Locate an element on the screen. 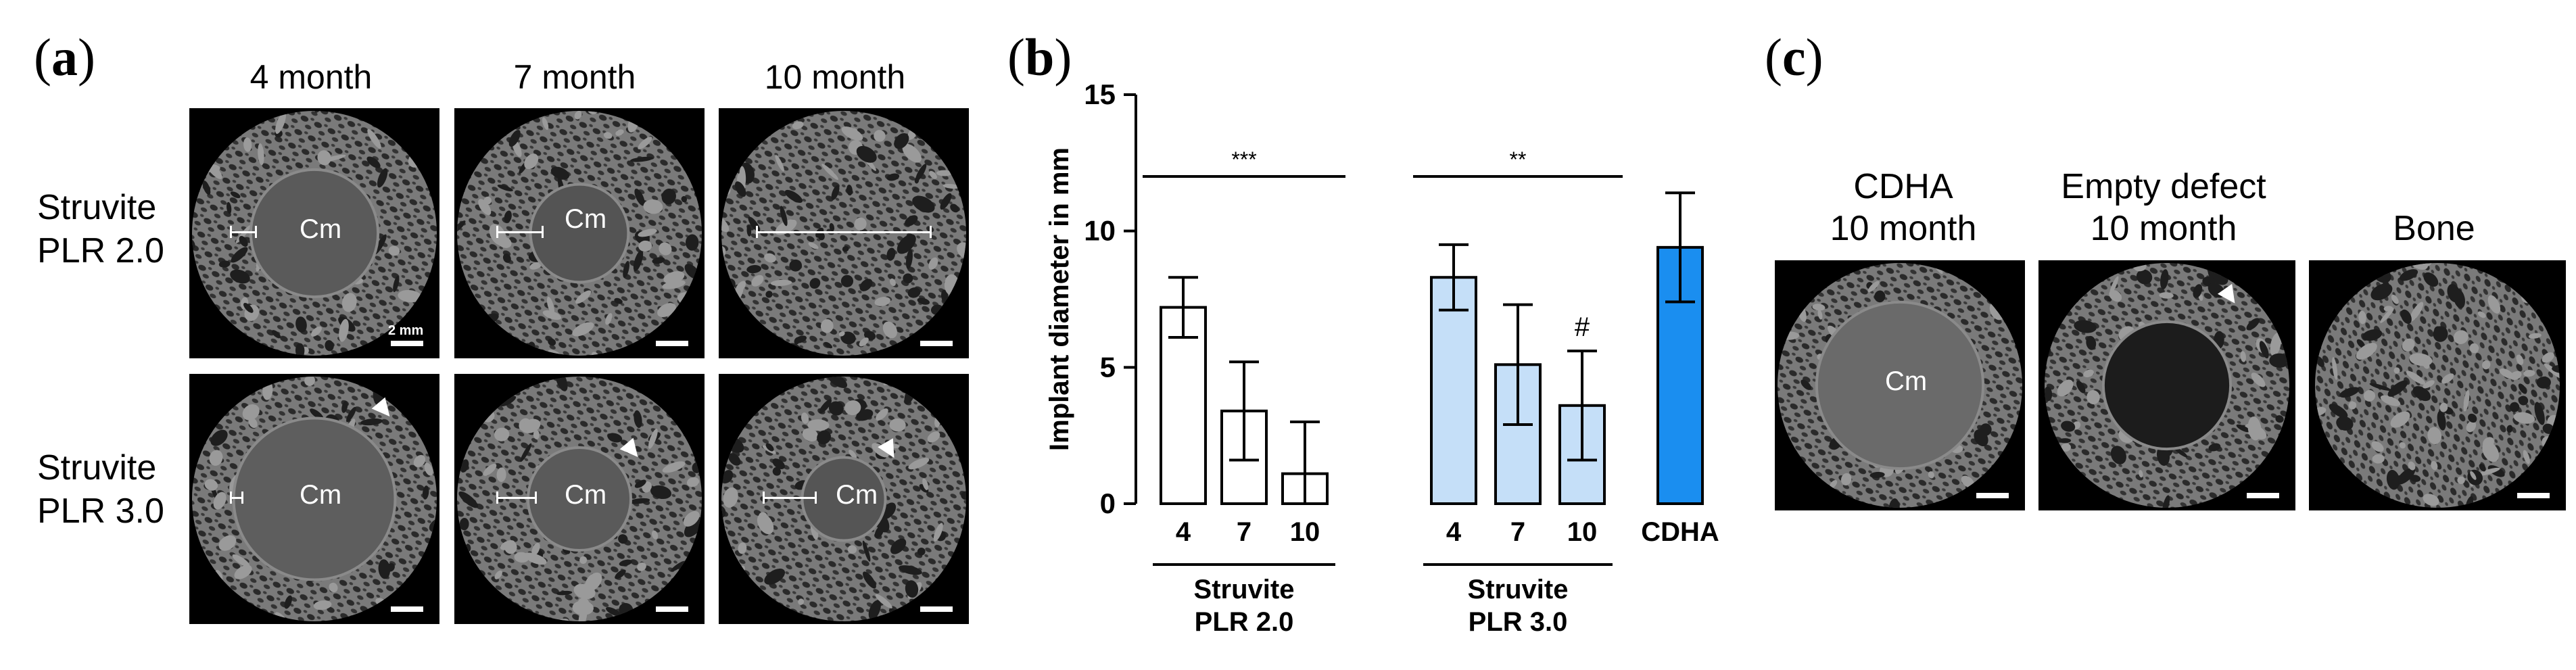  image-plr3-4m: Cm is located at coordinates (314, 499).